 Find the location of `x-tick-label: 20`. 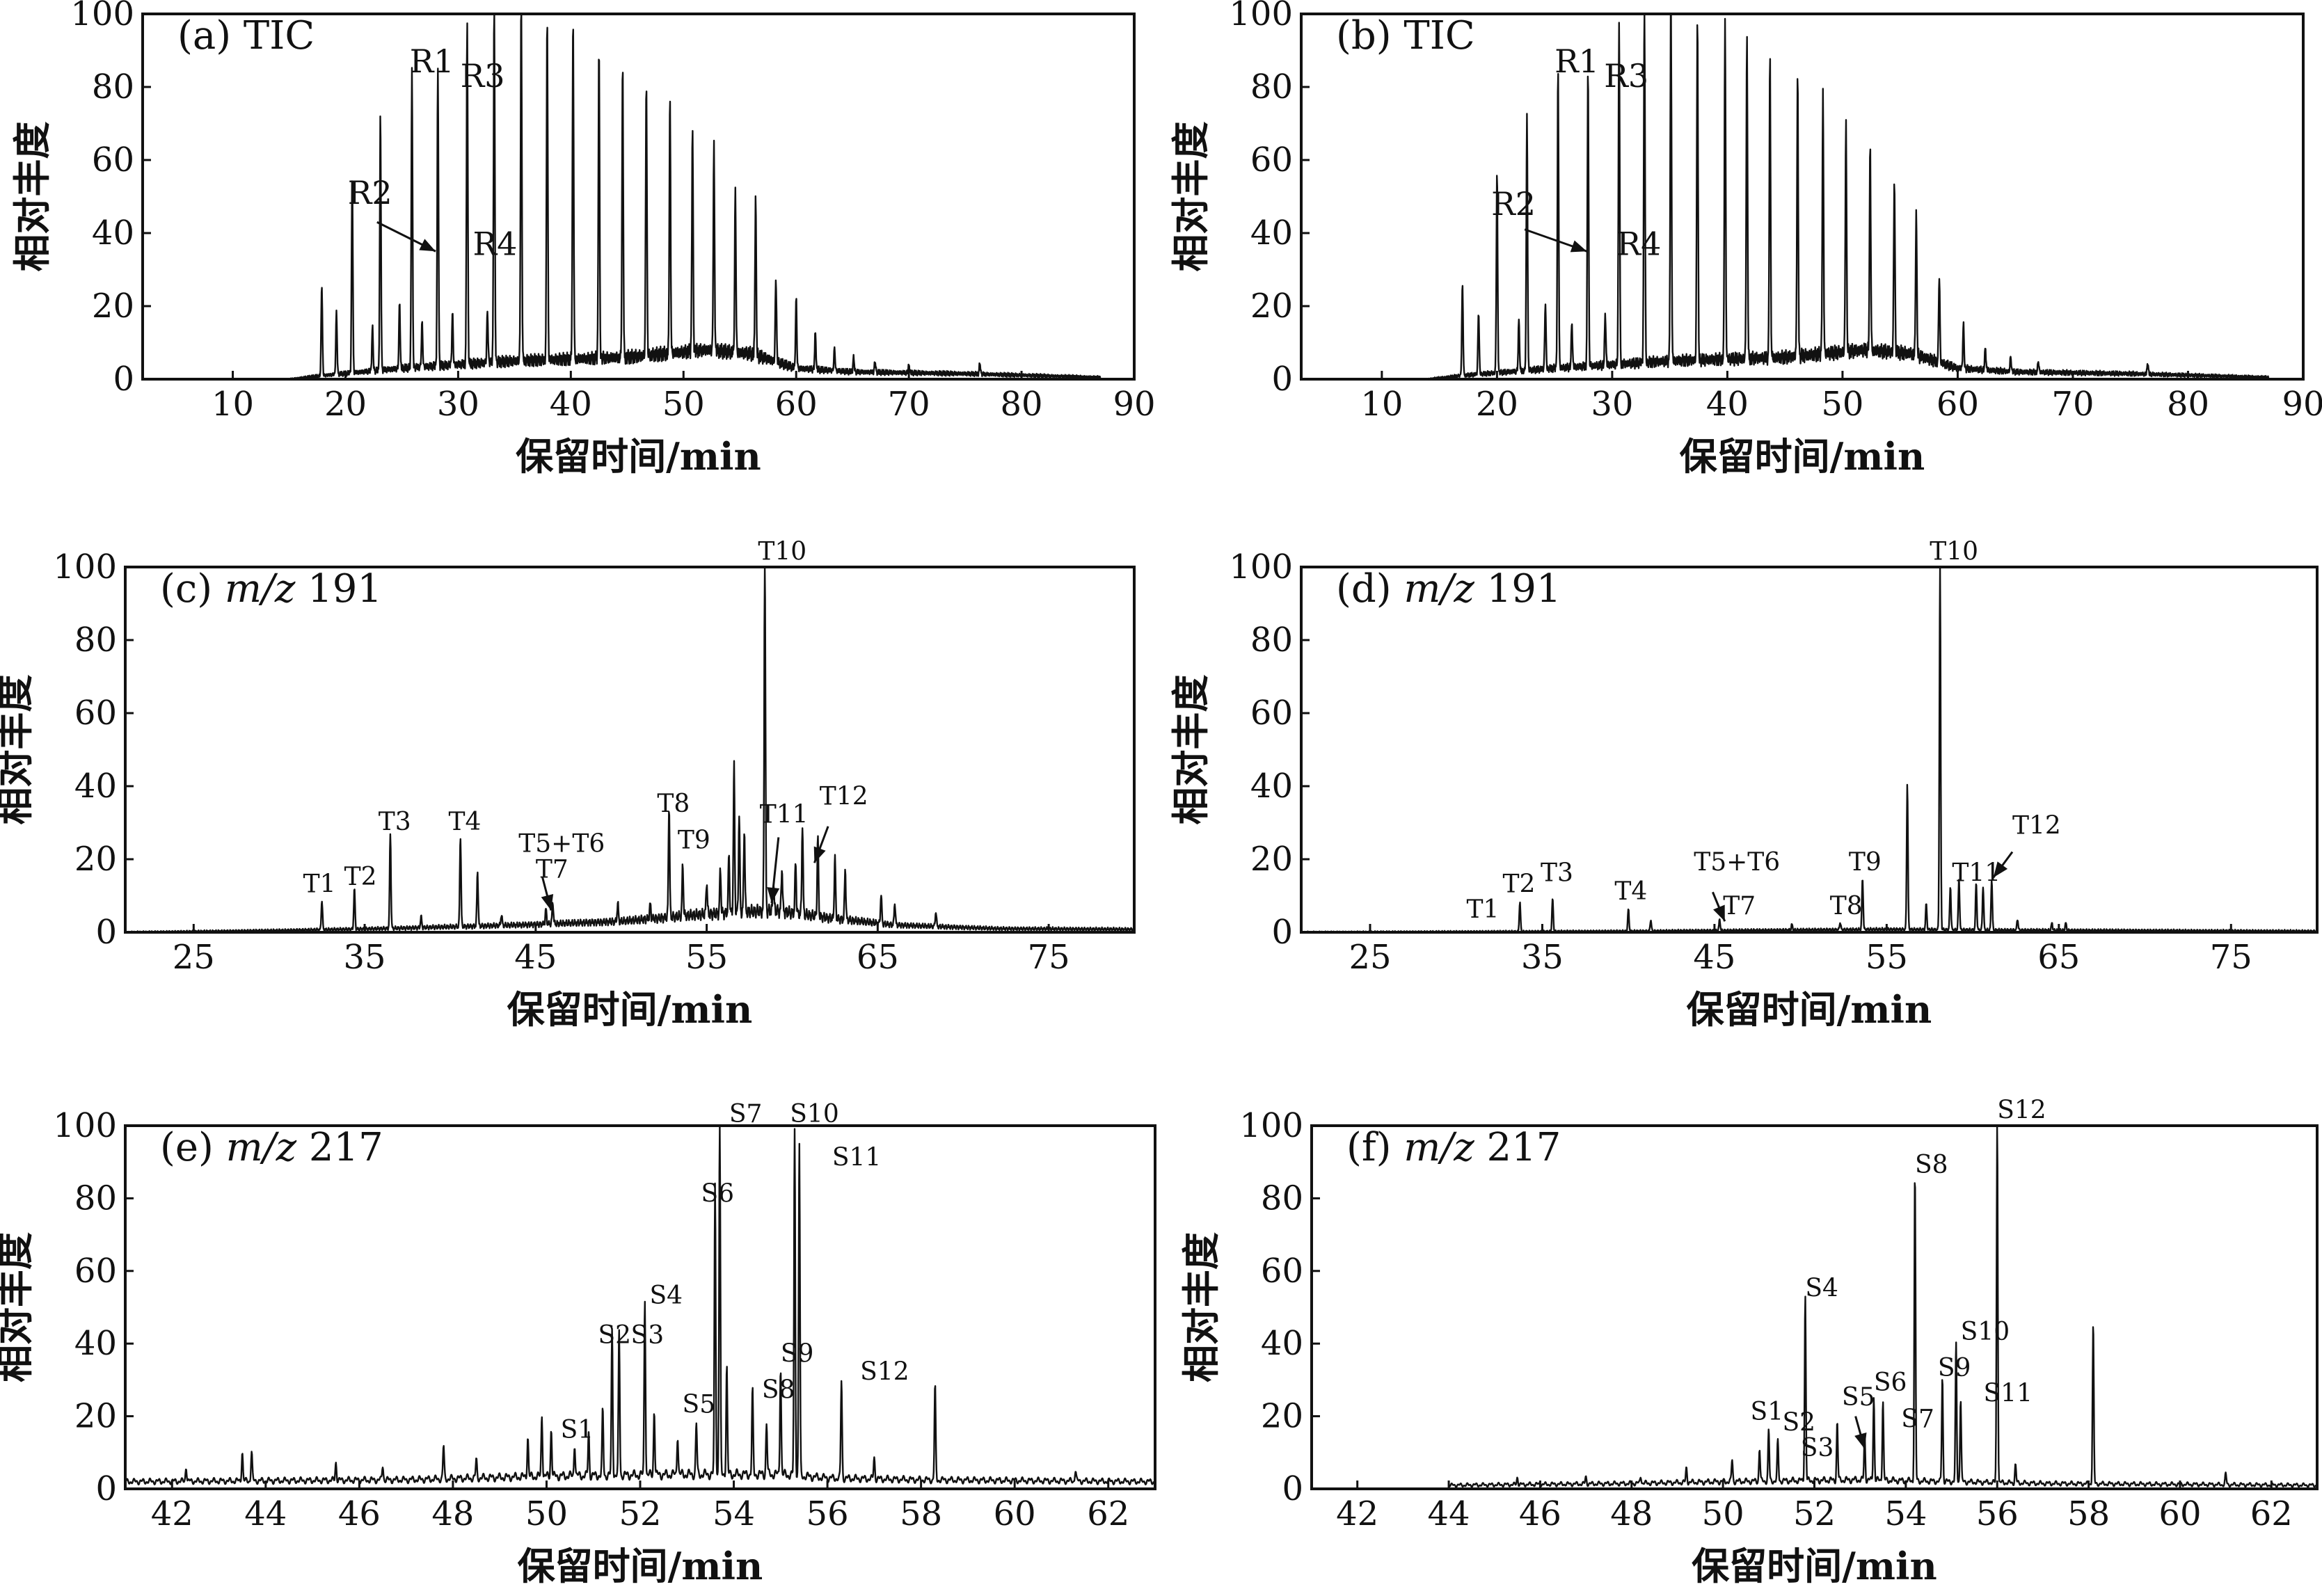

x-tick-label: 20 is located at coordinates (1497, 405).